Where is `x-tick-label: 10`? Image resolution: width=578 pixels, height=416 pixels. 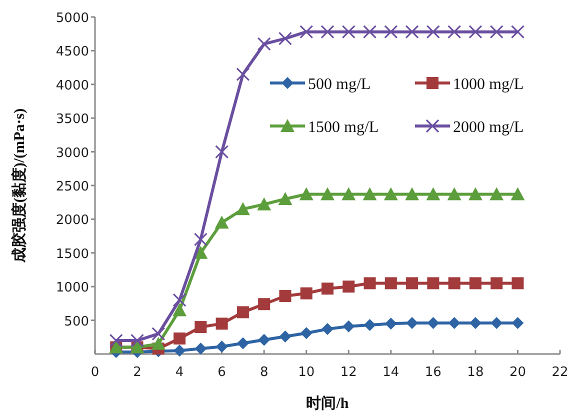
x-tick-label: 10 is located at coordinates (306, 372).